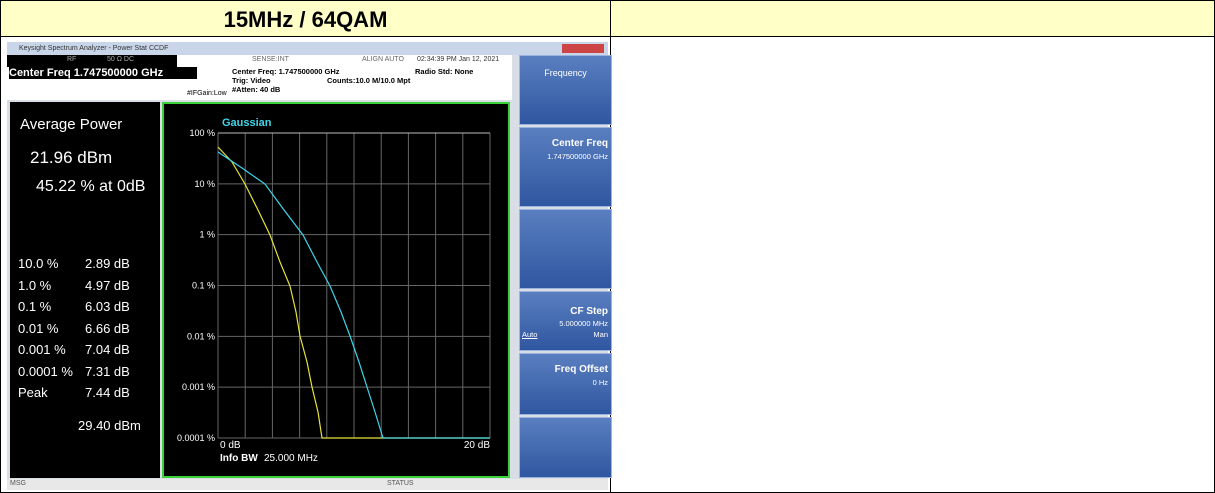 This screenshot has height=493, width=1215. I want to click on status-rf: RF, so click(72, 59).